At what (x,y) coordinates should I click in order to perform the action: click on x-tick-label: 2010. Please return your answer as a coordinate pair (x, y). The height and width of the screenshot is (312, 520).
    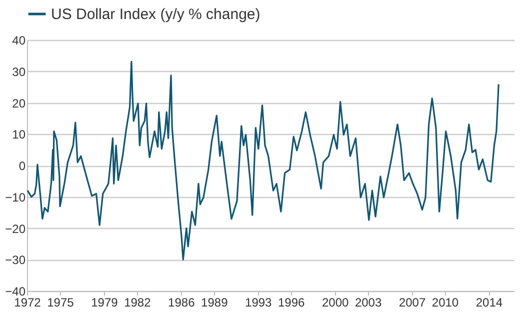
    Looking at the image, I should click on (445, 303).